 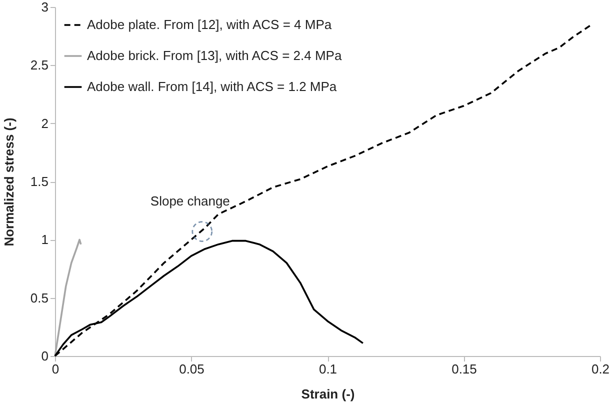 I want to click on y-axis-title: Normalized stress (-), so click(x=8, y=182).